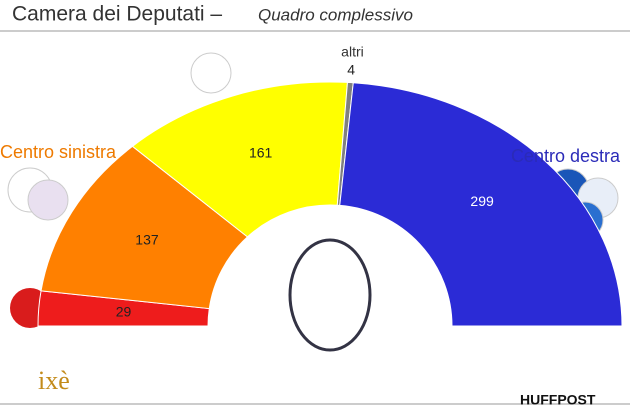 The width and height of the screenshot is (630, 414). What do you see at coordinates (482, 201) in the screenshot?
I see `value-label: 299` at bounding box center [482, 201].